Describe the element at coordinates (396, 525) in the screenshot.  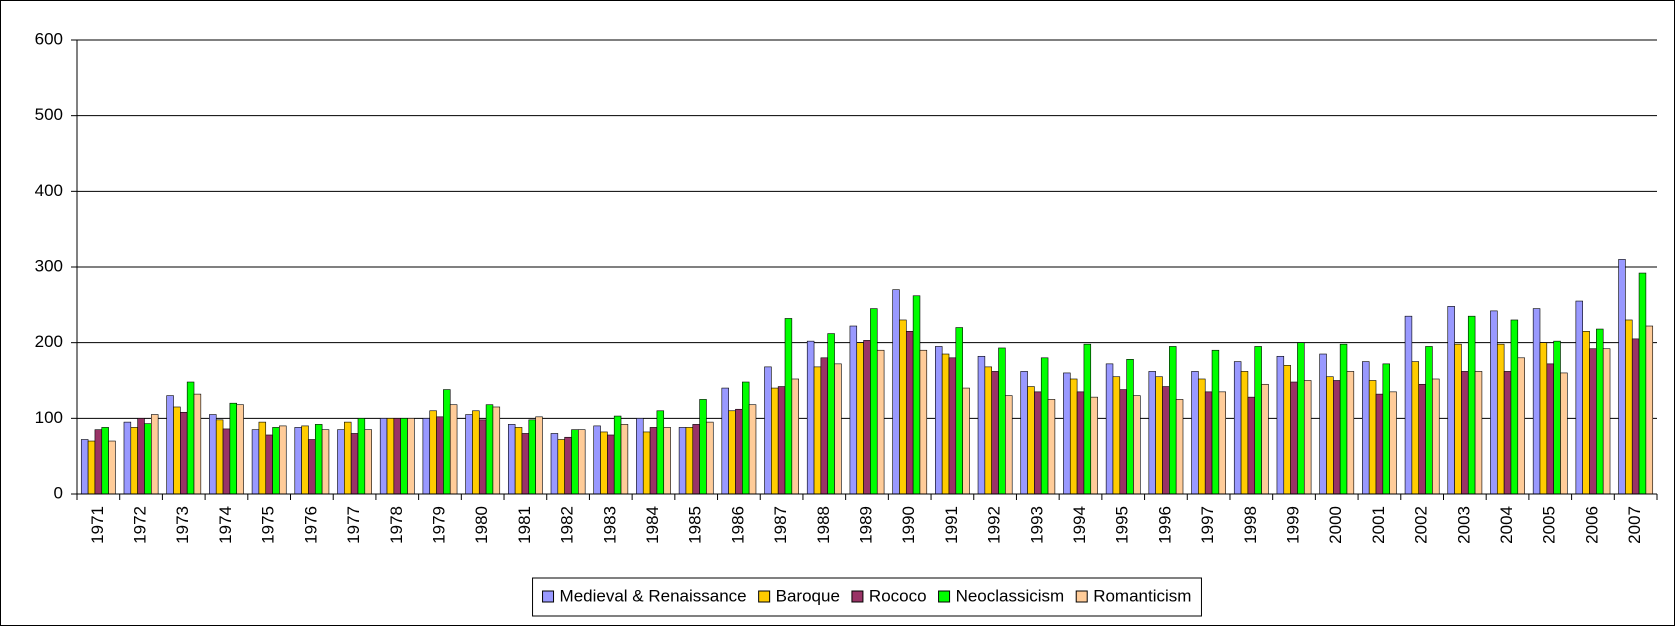
I see `x-tick-label: 1978` at that location.